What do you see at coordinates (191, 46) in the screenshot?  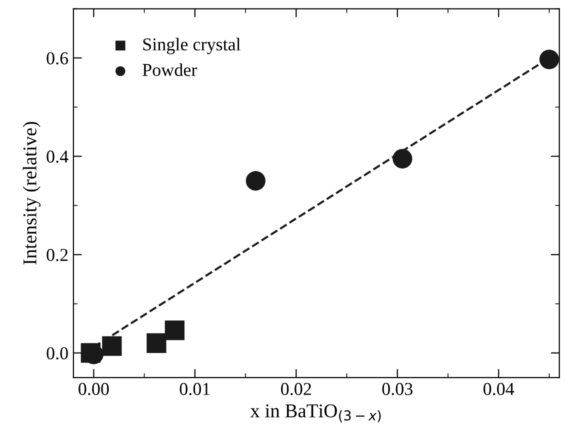 I see `legend-label: Single crystal` at bounding box center [191, 46].